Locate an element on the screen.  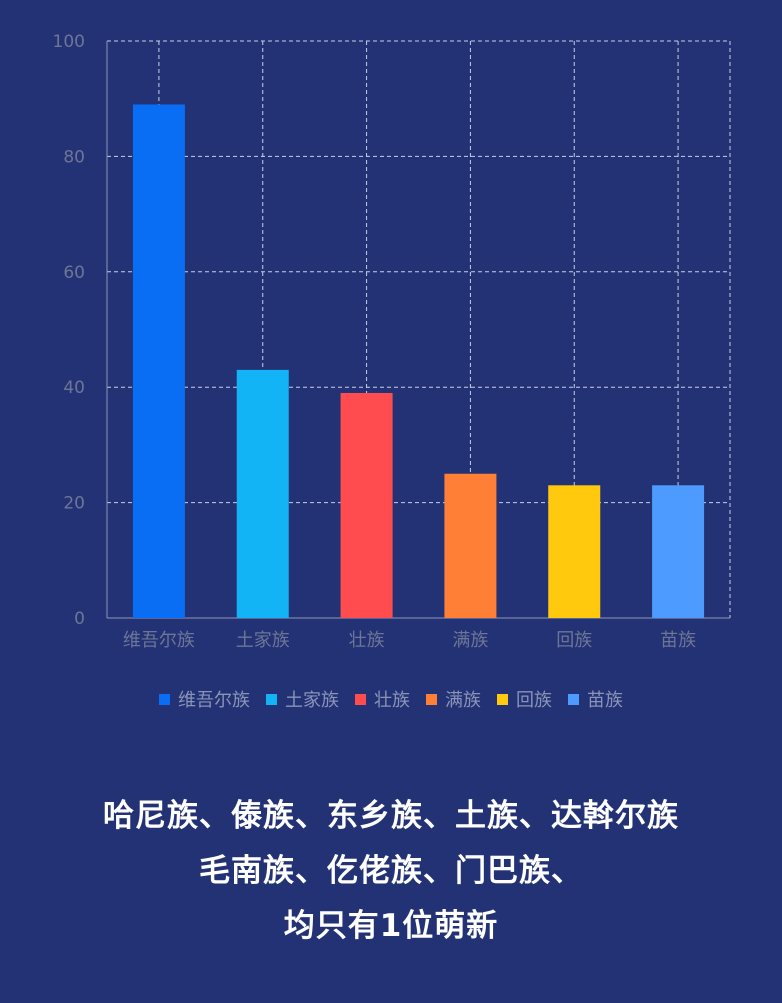
legend-label: 满族 is located at coordinates (463, 700).